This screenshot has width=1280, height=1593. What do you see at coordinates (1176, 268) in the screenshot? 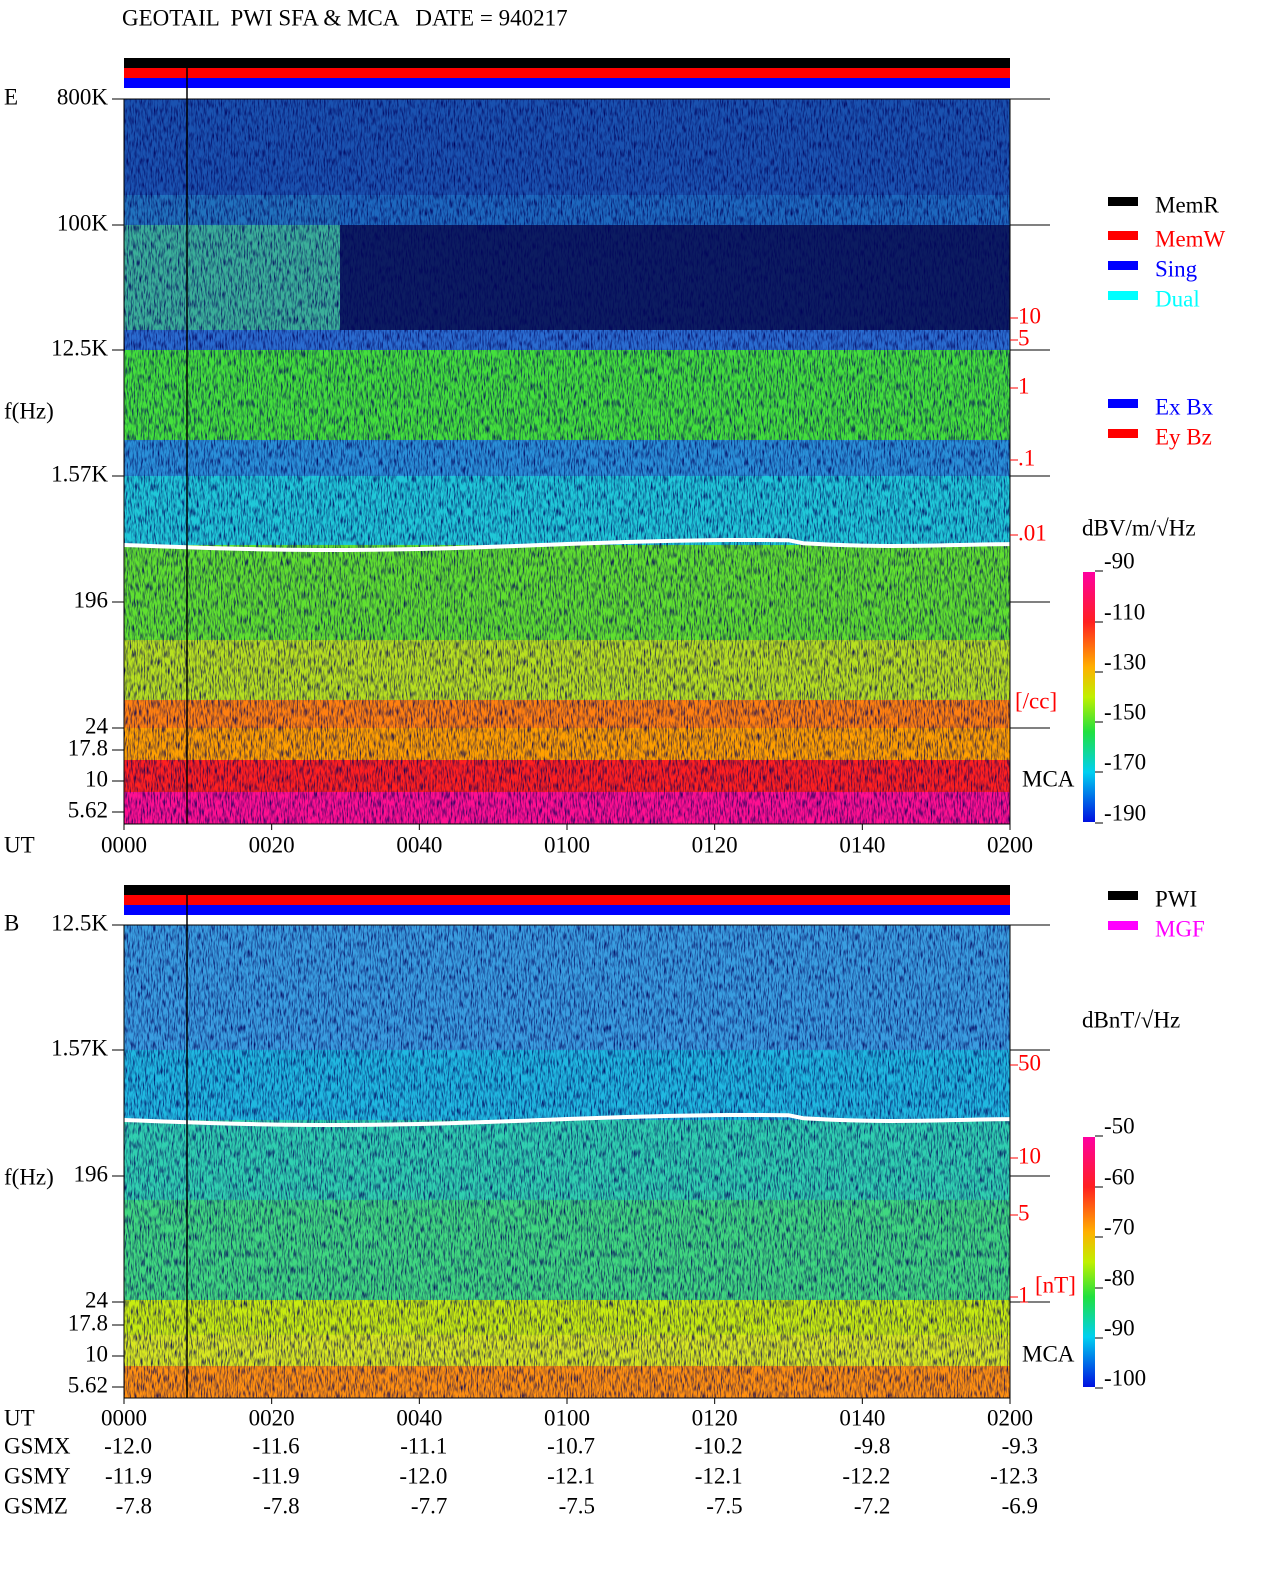
I see `legend-label: Sing` at bounding box center [1176, 268].